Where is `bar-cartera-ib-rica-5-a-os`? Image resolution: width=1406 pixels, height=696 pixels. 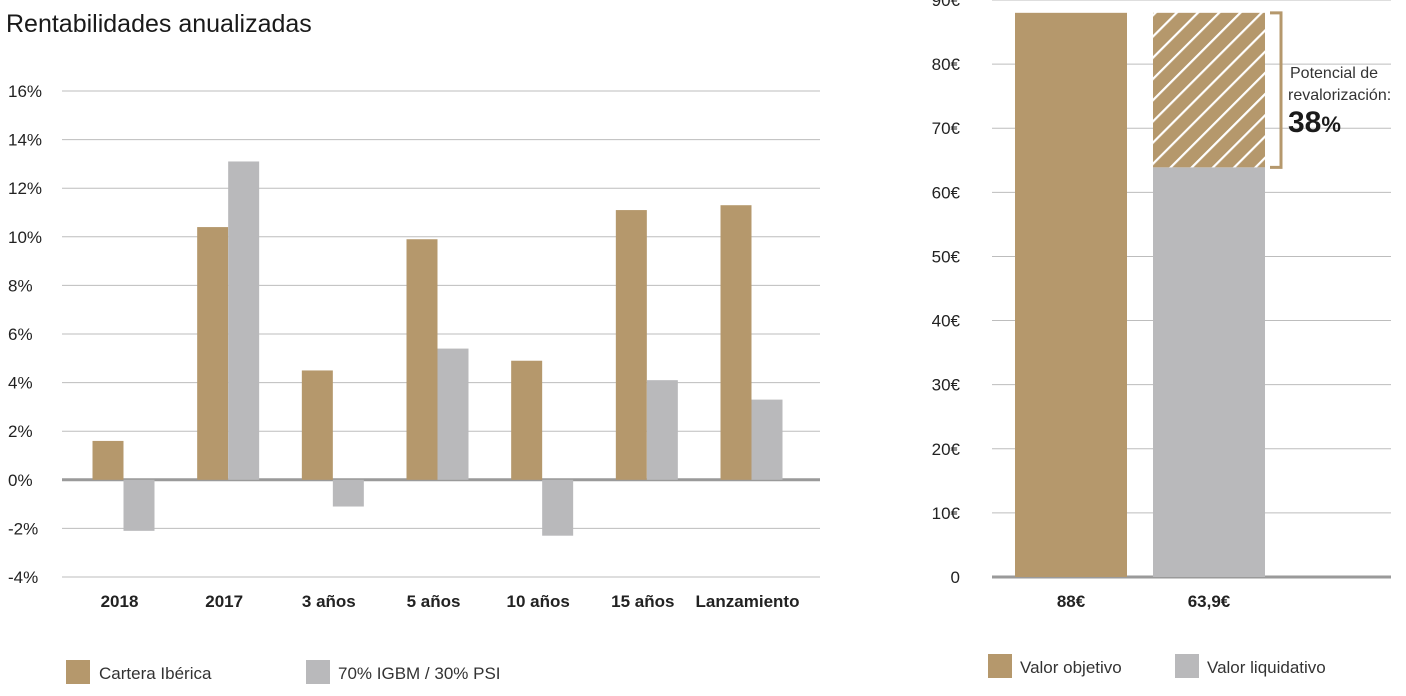
bar-cartera-ib-rica-5-a-os is located at coordinates (422, 359).